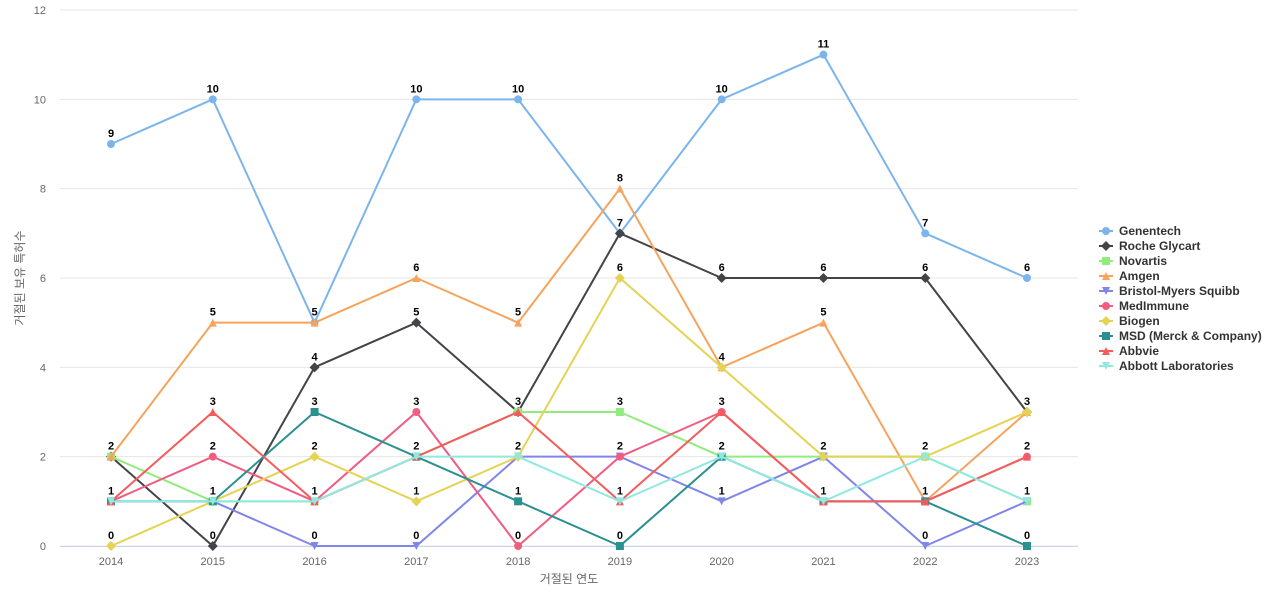 The image size is (1280, 600). Describe the element at coordinates (1140, 231) in the screenshot. I see `legend-item: Genentech` at that location.